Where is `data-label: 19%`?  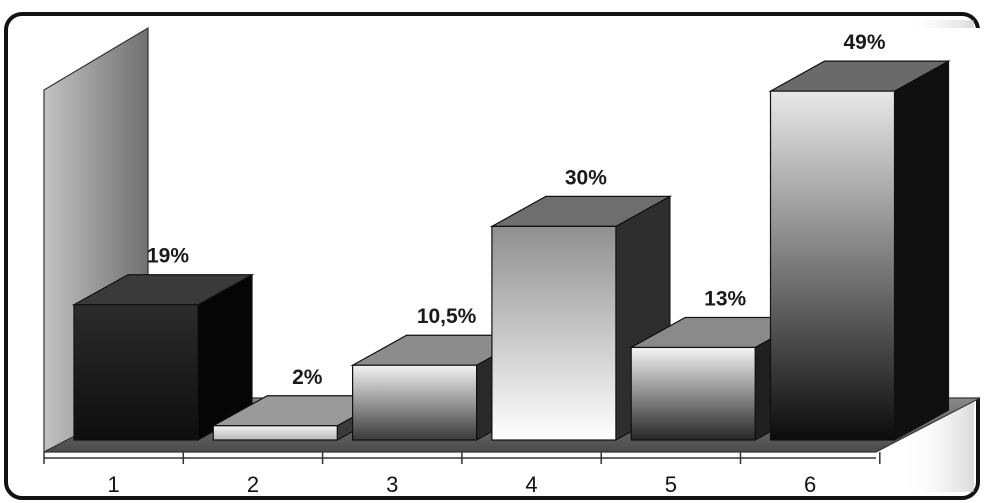
data-label: 19% is located at coordinates (168, 256).